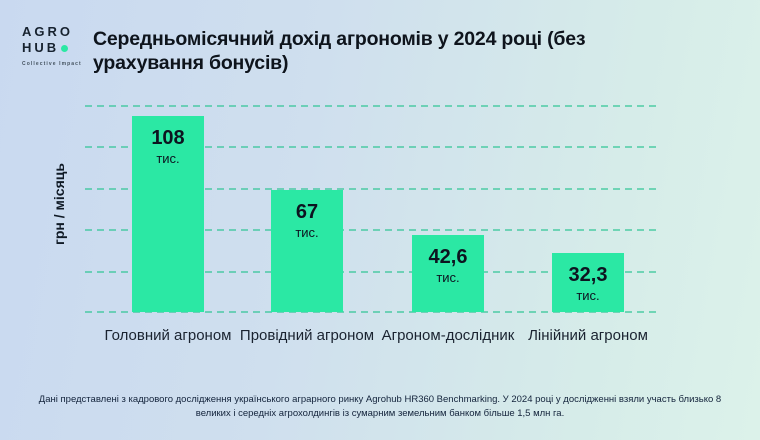 Image resolution: width=760 pixels, height=440 pixels. Describe the element at coordinates (448, 335) in the screenshot. I see `x-axis-label-ahronom-doslidnyk: Агроном-дослідник` at that location.